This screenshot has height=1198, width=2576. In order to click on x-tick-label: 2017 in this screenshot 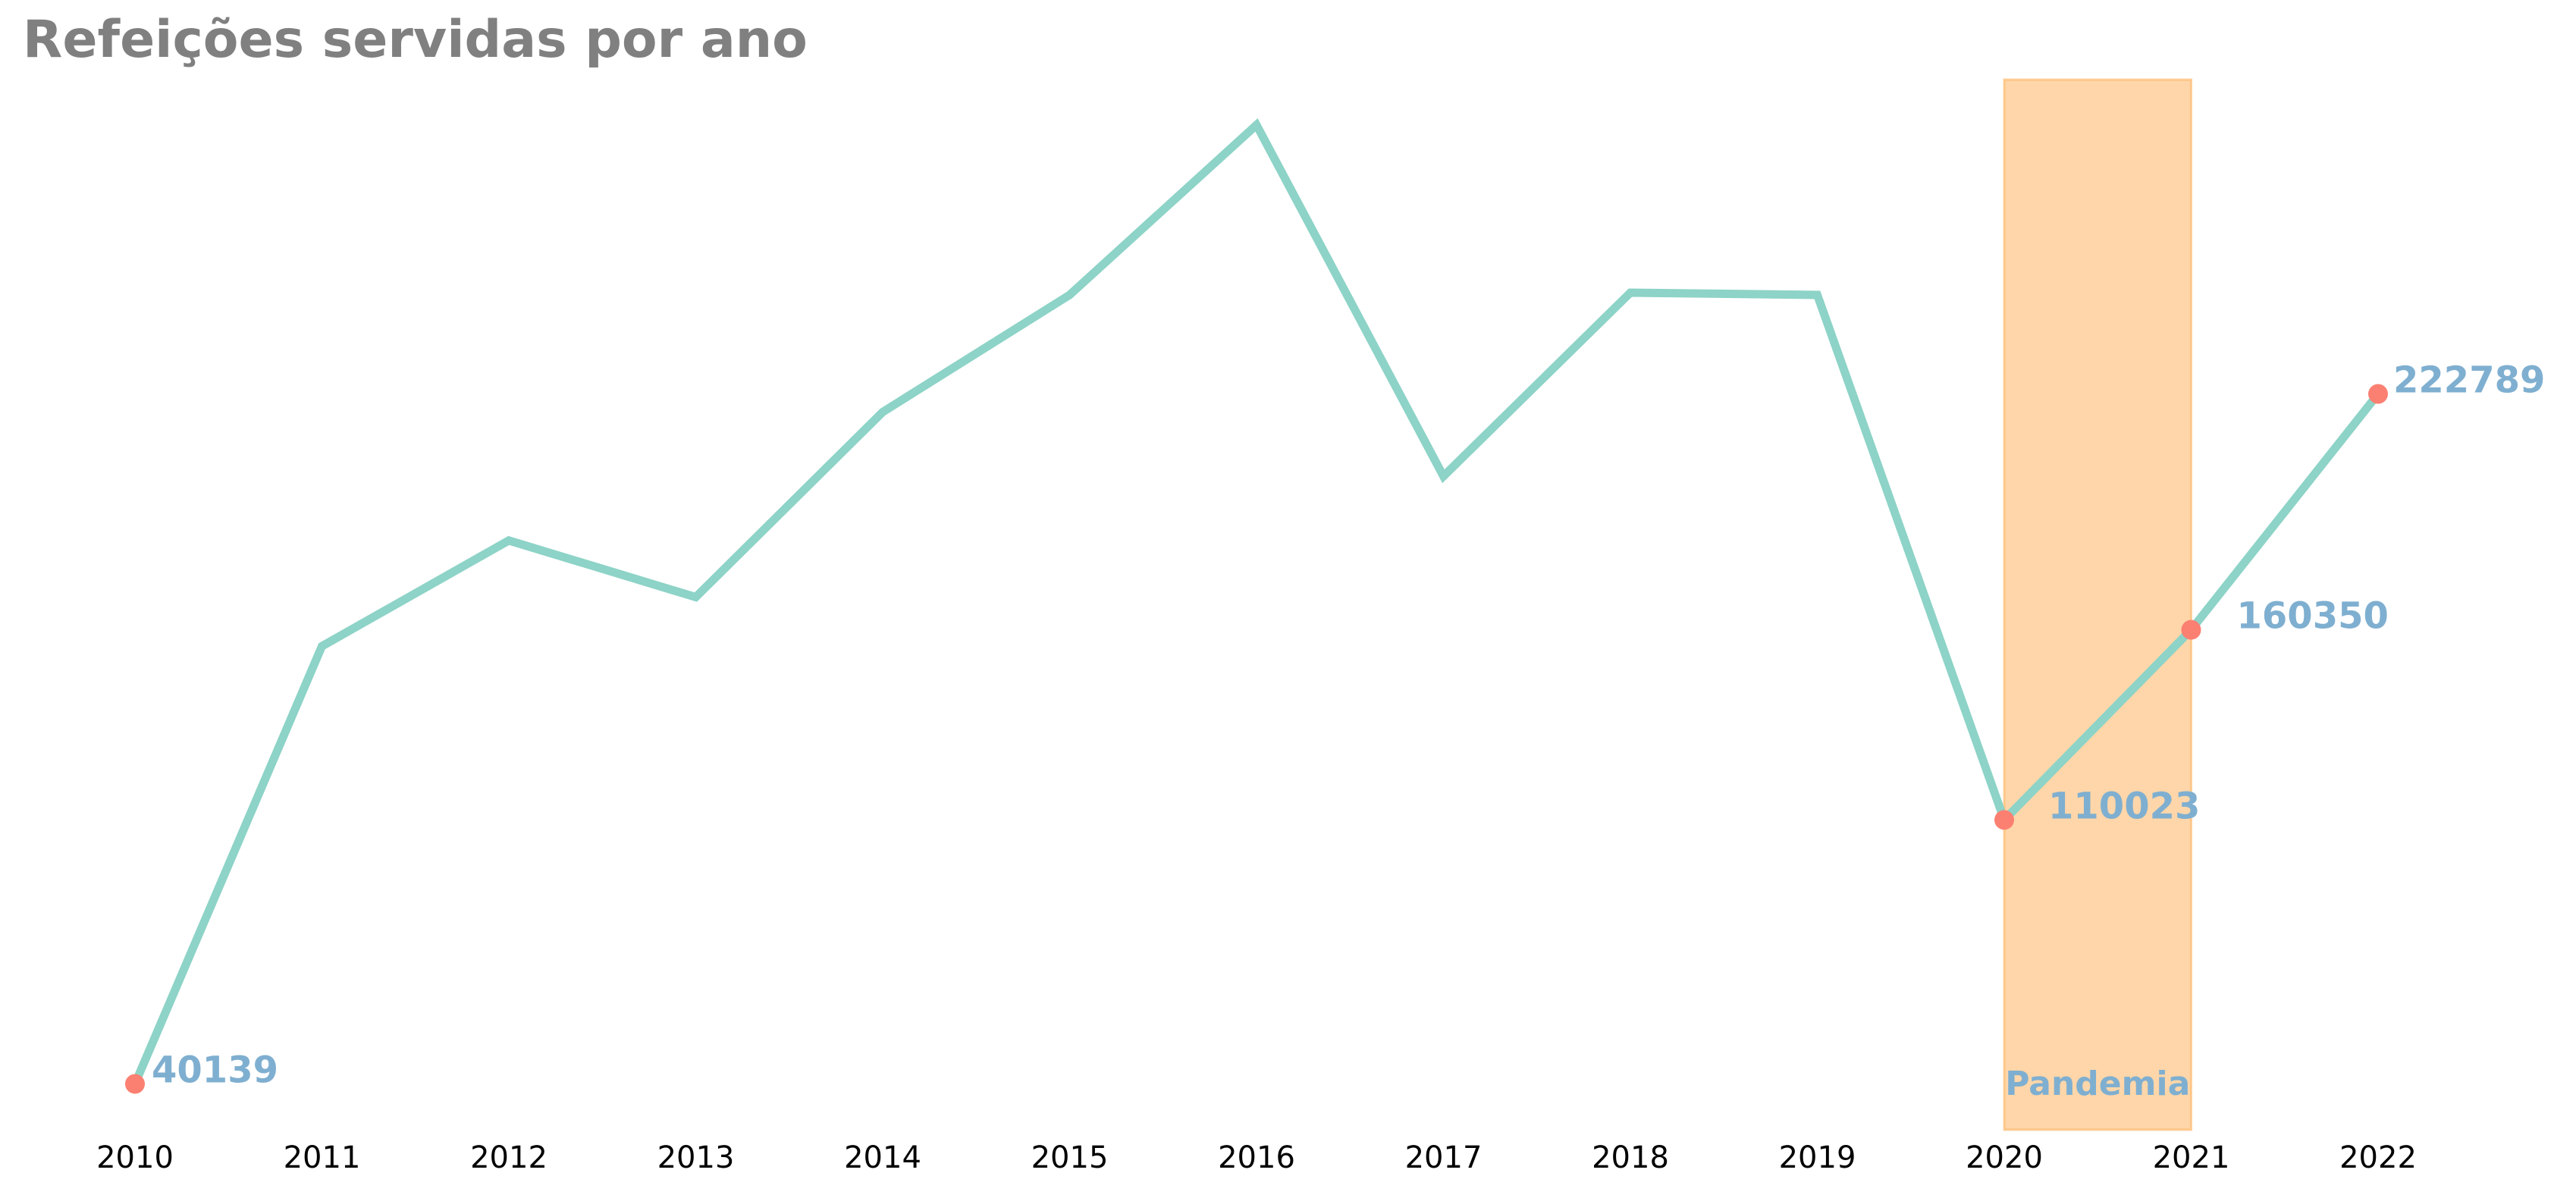, I will do `click(1444, 1157)`.